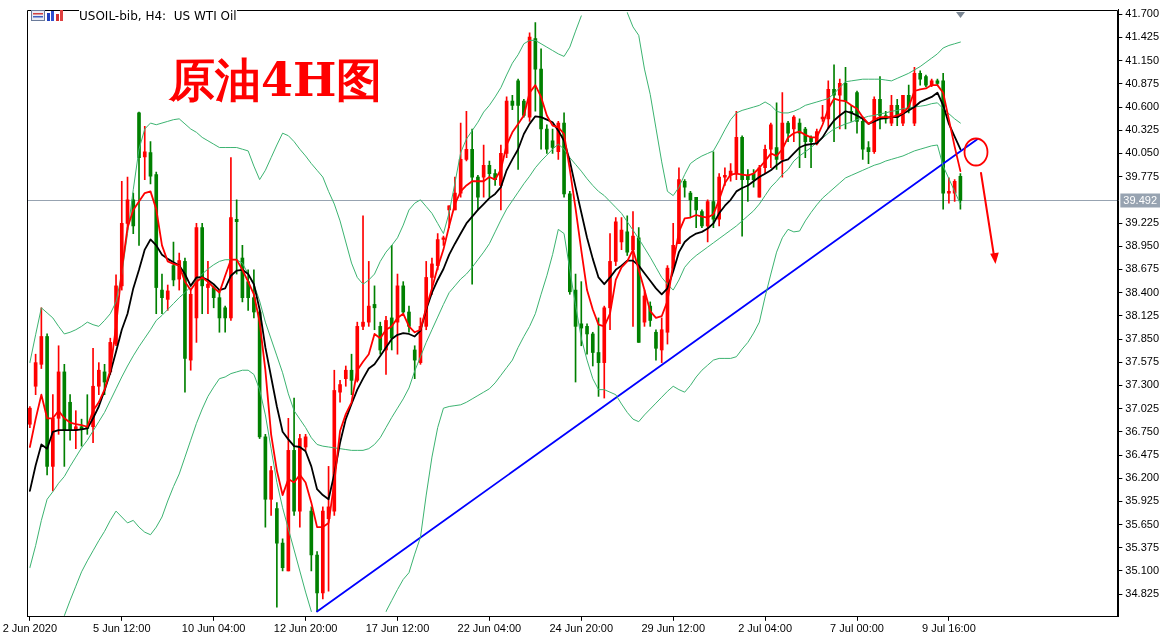  What do you see at coordinates (213, 628) in the screenshot?
I see `x-tick-label: 10 Jun 04:00` at bounding box center [213, 628].